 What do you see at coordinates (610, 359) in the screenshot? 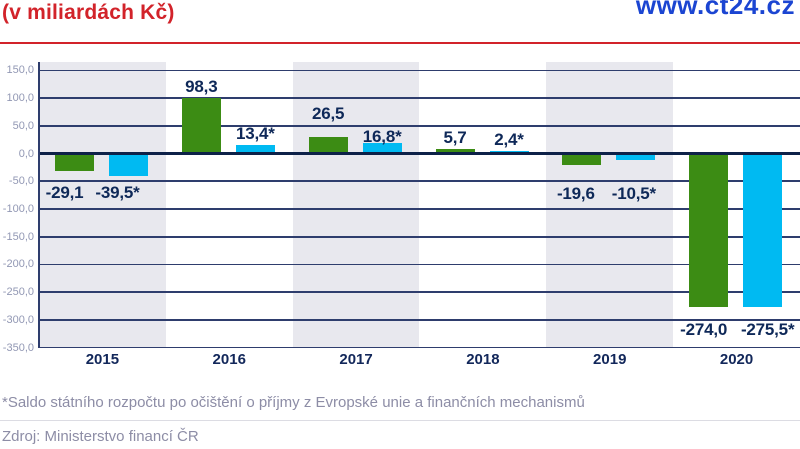
I see `x-axis-label-2019: 2019` at bounding box center [610, 359].